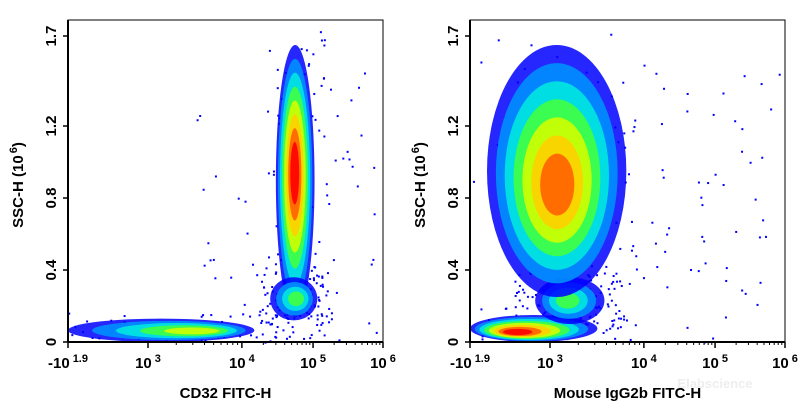  I want to click on y-tick-label: 1.2, so click(51, 126).